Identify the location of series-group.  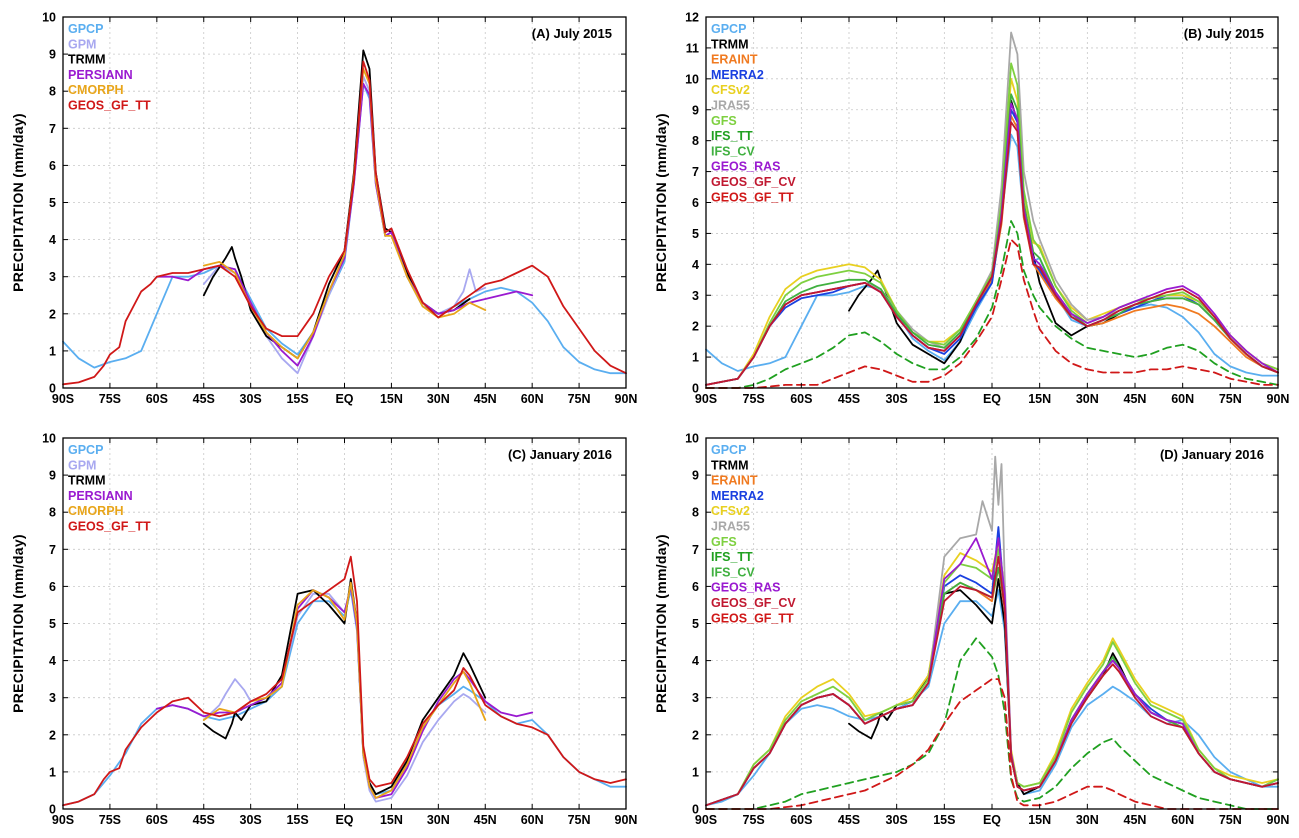
(344, 681).